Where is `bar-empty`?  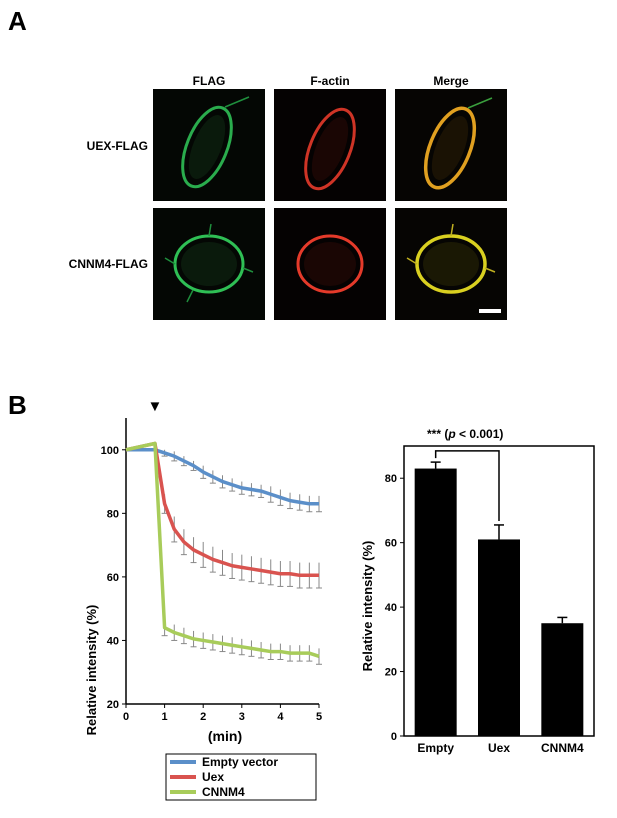
bar-empty is located at coordinates (435, 602).